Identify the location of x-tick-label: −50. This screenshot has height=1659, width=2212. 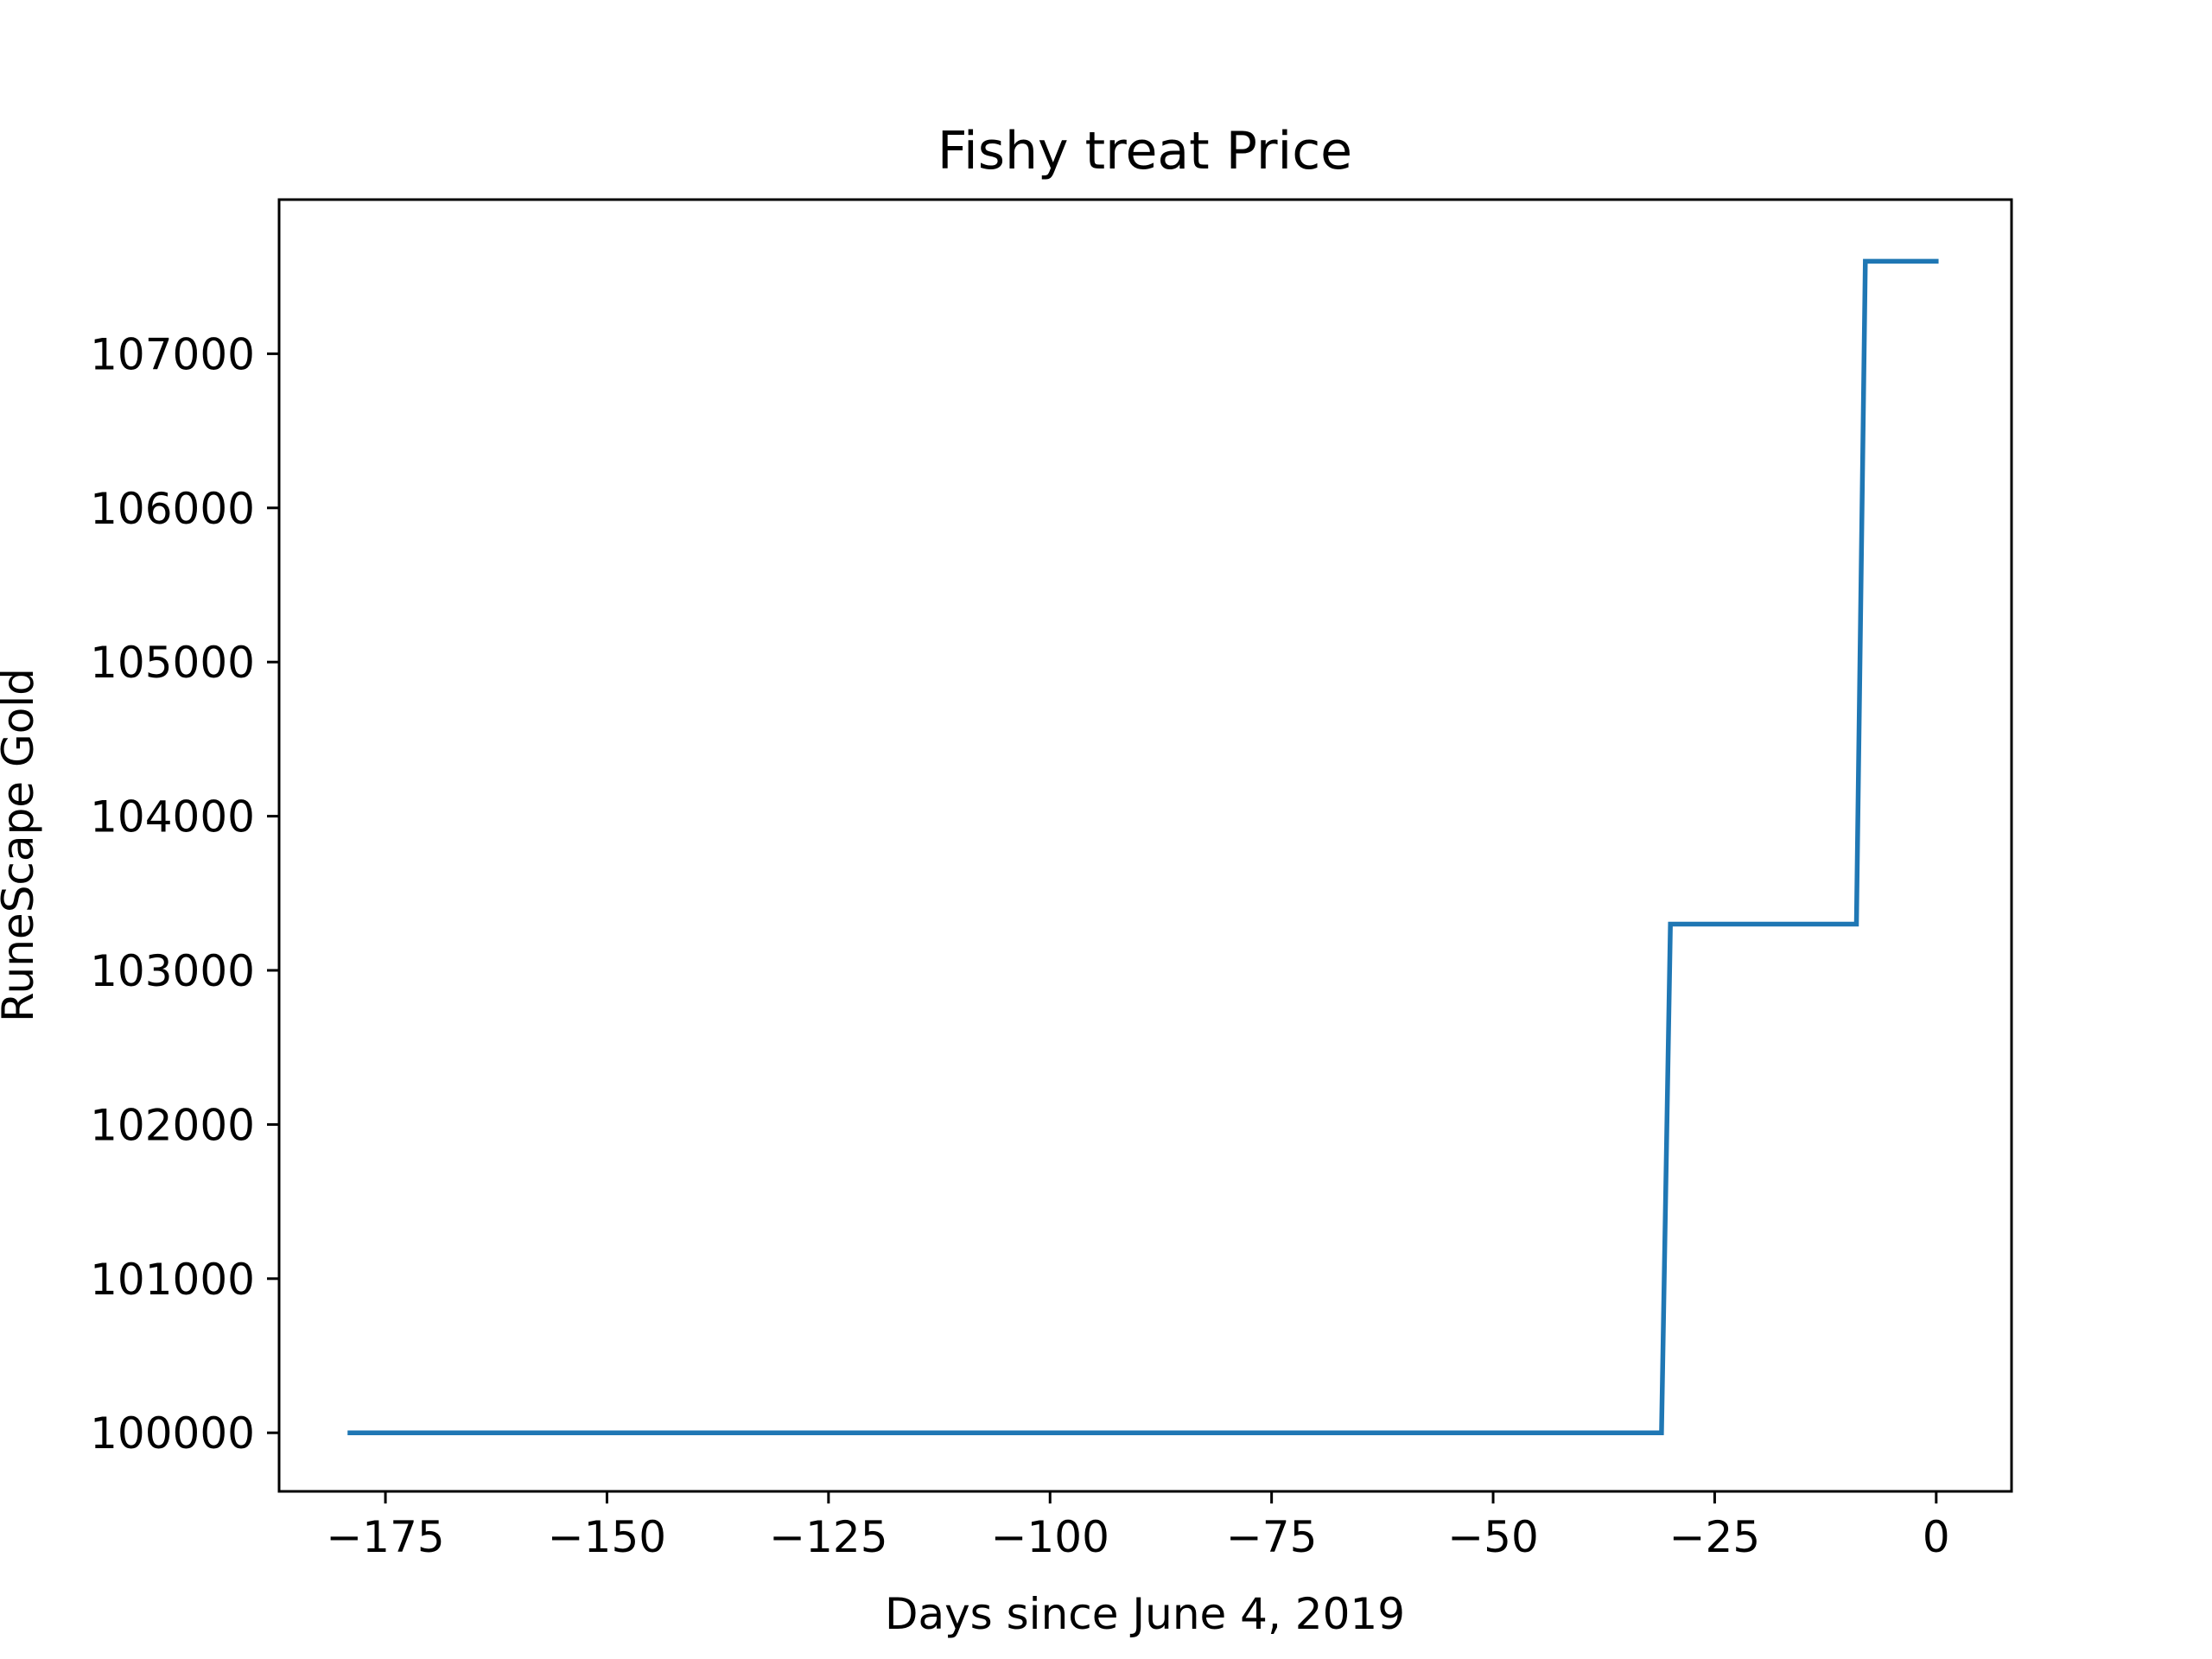
(1493, 1537).